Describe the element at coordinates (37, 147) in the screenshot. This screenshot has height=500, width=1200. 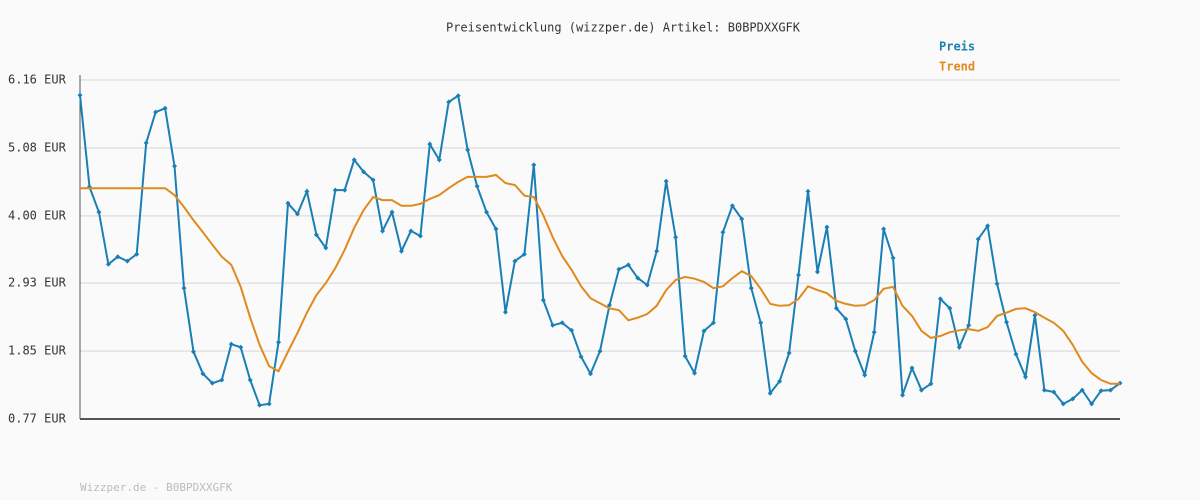
I see `y-tick-label: 5.08 EUR` at that location.